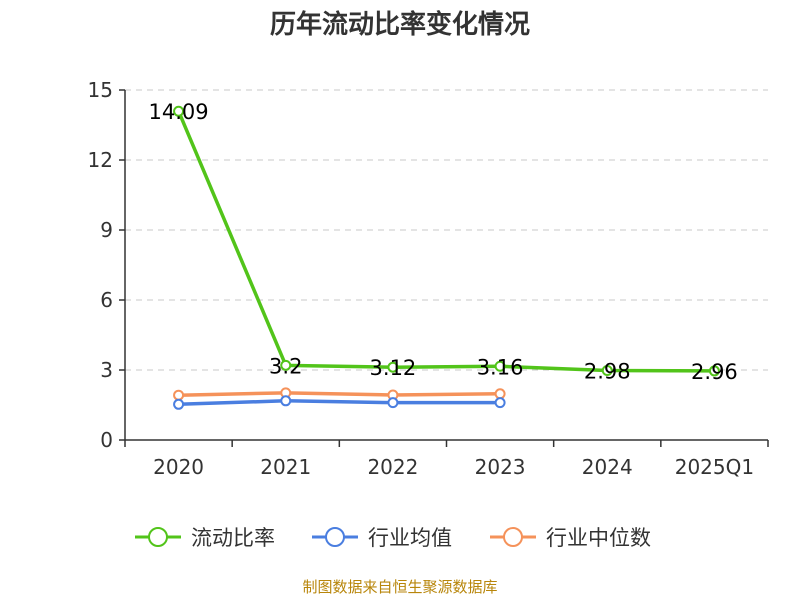 This screenshot has height=600, width=800. I want to click on x-tick-label: 2021, so click(285, 467).